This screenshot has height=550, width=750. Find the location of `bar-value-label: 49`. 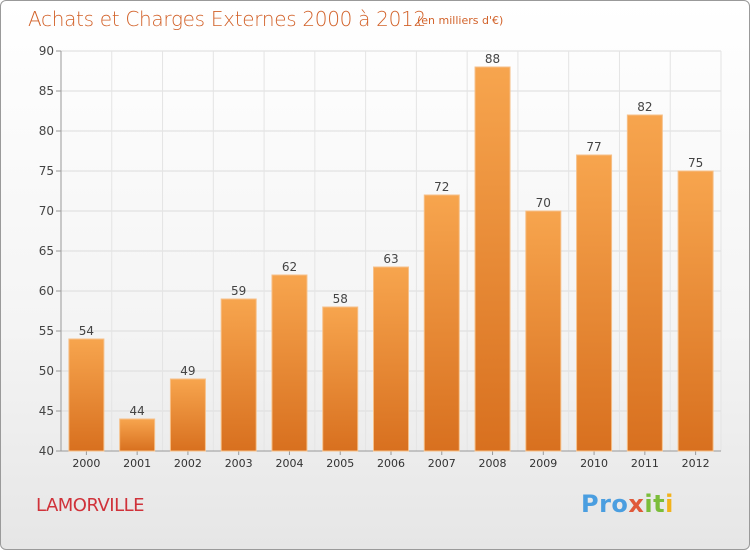

bar-value-label: 49 is located at coordinates (187, 371).